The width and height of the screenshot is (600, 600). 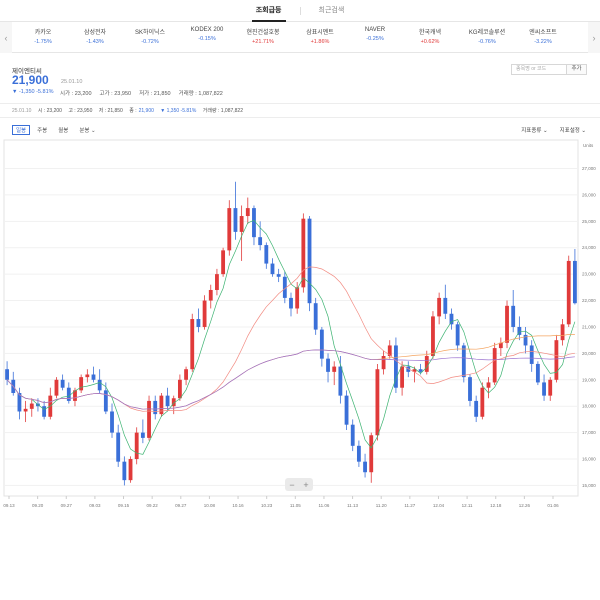 I want to click on tab-popular: 조회급등, so click(x=268, y=11).